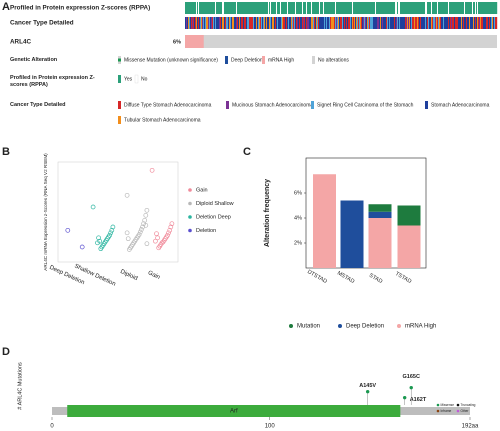  What do you see at coordinates (365, 327) in the screenshot?
I see `legend-label: Deep Deletion` at bounding box center [365, 327].